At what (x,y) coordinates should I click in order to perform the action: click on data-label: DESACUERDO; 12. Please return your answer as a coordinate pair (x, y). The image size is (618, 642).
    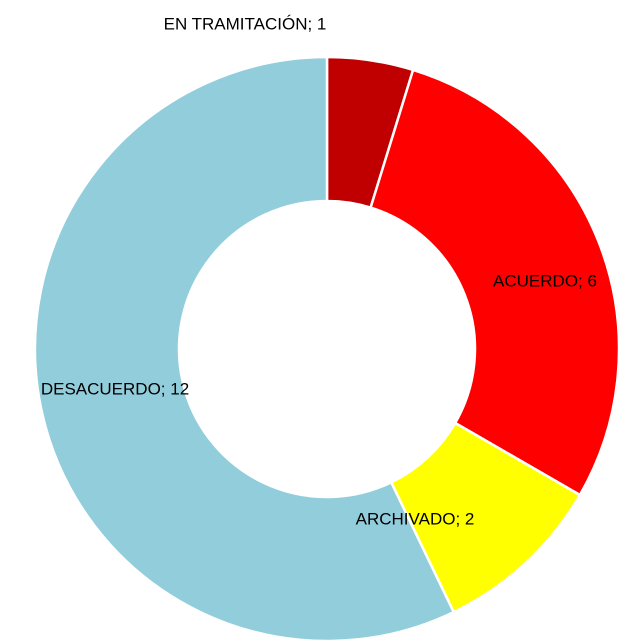
    Looking at the image, I should click on (115, 388).